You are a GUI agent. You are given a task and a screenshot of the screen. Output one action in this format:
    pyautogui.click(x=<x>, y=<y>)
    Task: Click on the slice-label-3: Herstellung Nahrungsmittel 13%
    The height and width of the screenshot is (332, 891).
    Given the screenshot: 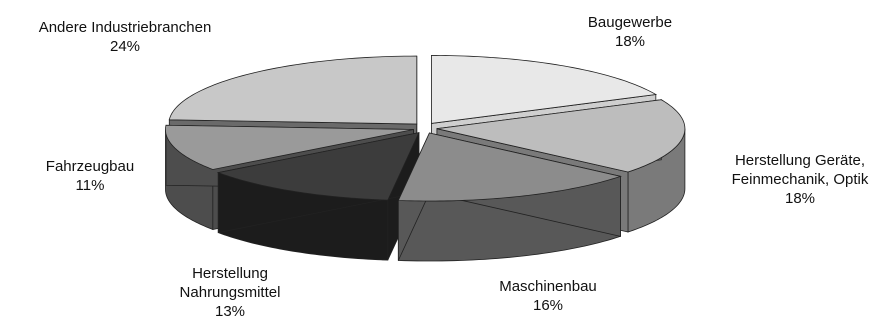 What is the action you would take?
    pyautogui.click(x=230, y=292)
    